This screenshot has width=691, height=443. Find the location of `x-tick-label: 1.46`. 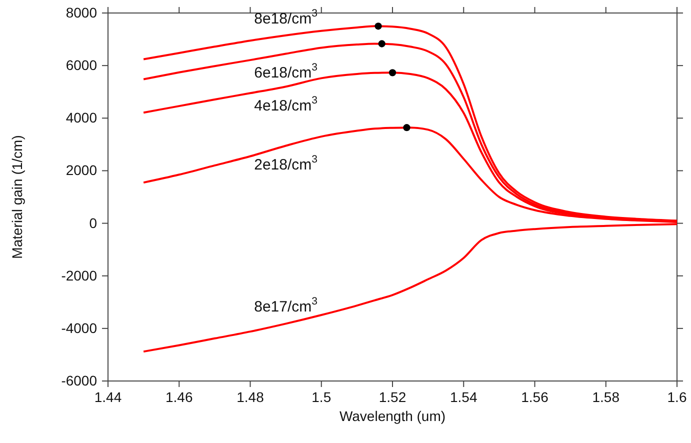

x-tick-label: 1.46 is located at coordinates (179, 396).